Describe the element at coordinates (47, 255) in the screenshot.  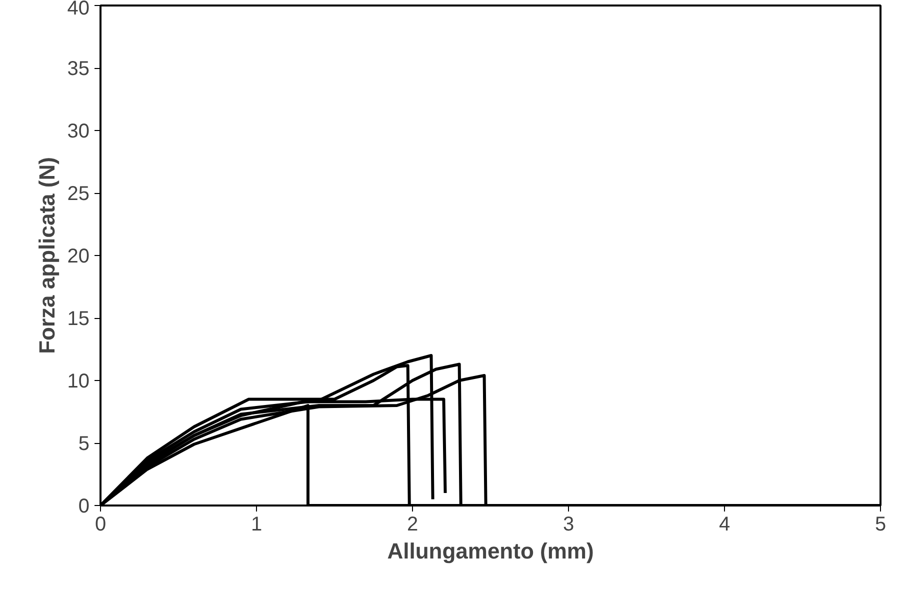
I see `y-axis-title: Forza applicata (N)` at that location.